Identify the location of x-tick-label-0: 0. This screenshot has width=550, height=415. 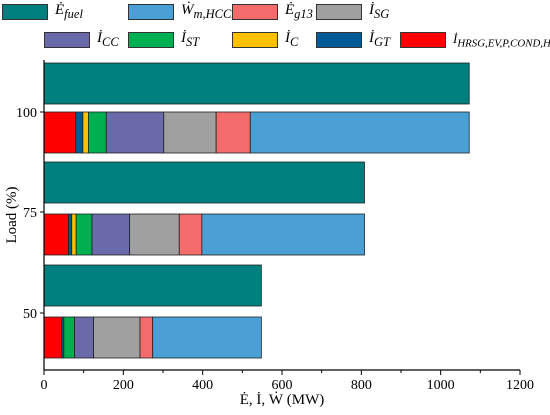
(44, 385).